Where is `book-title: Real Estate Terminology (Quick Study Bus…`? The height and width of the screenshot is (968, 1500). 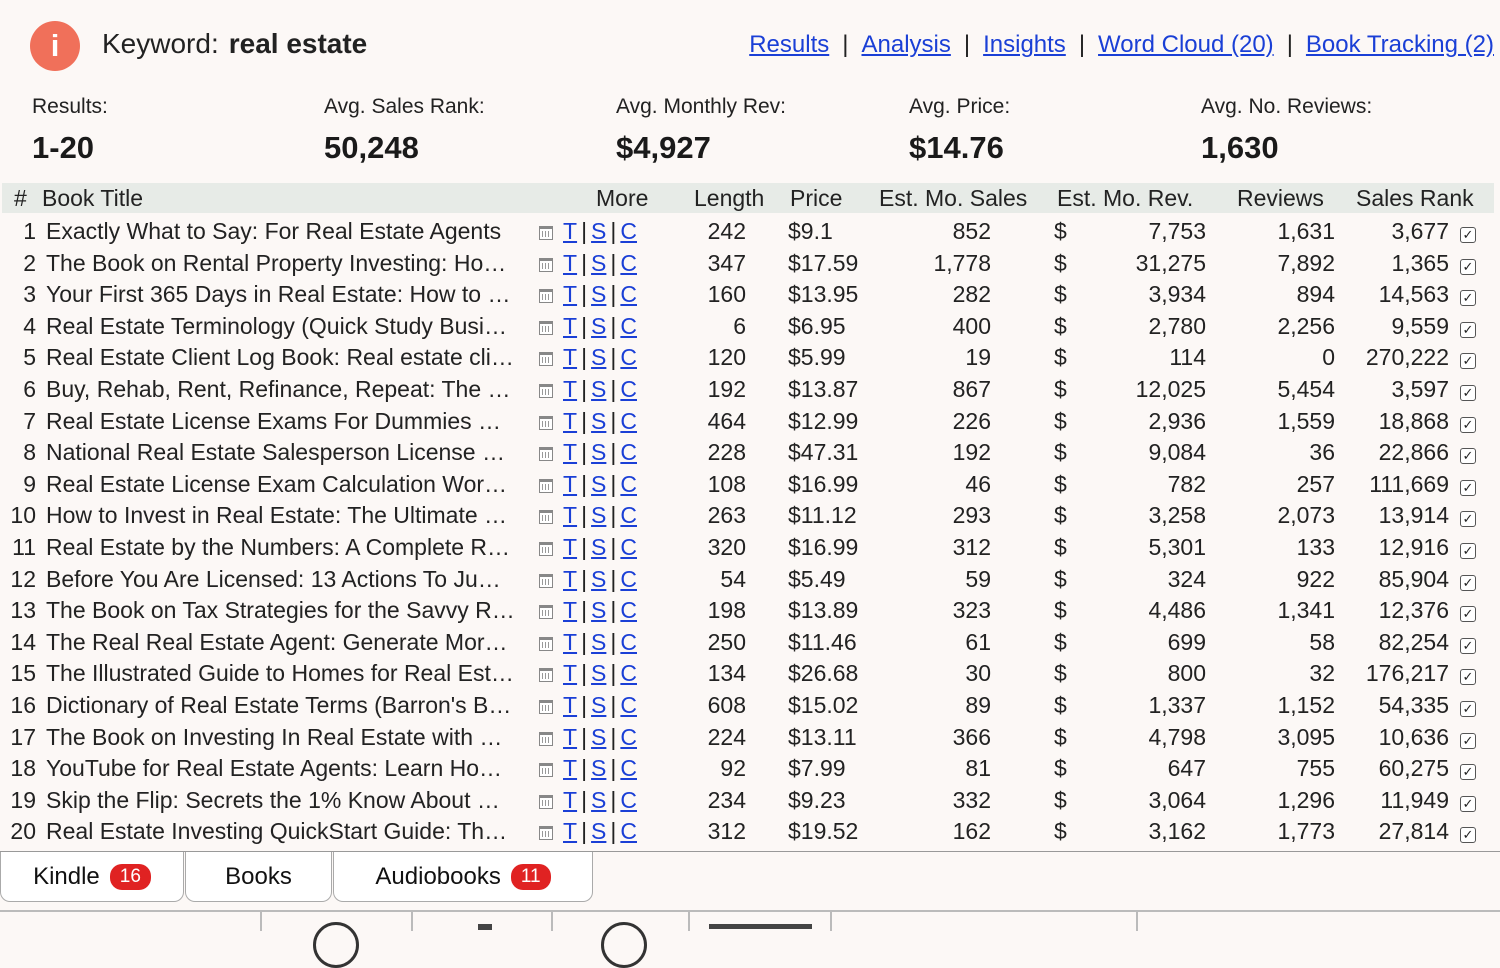
book-title: Real Estate Terminology (Quick Study Bus… is located at coordinates (277, 325).